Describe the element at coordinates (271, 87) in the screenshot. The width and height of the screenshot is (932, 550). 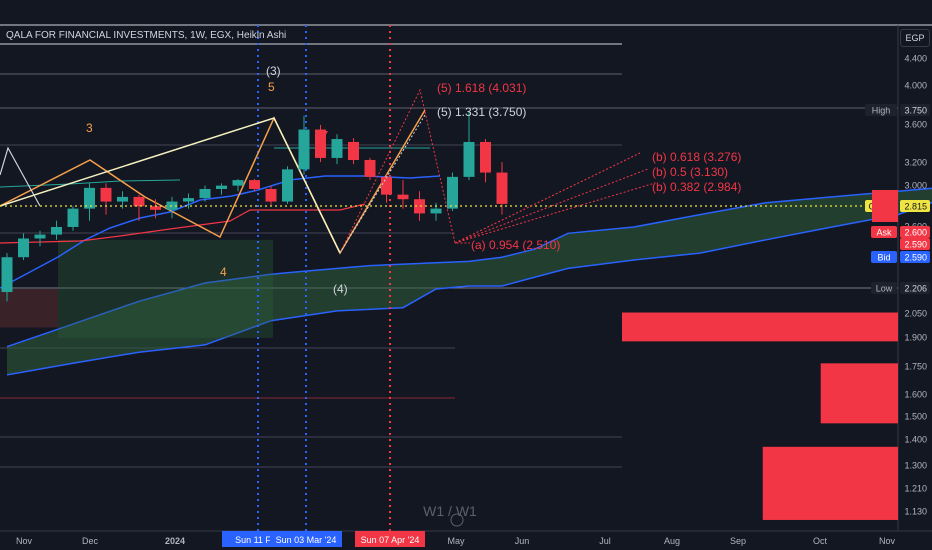
I see `wave-label: 5` at that location.